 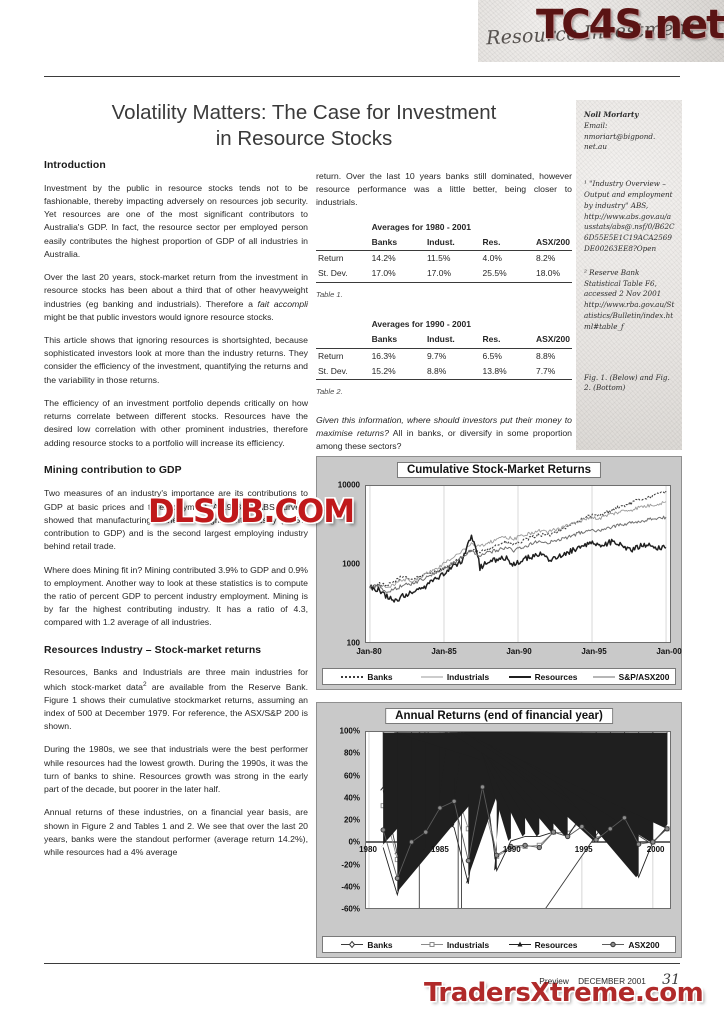 What do you see at coordinates (519, 651) in the screenshot?
I see `chart1-xtick: Jan-90` at bounding box center [519, 651].